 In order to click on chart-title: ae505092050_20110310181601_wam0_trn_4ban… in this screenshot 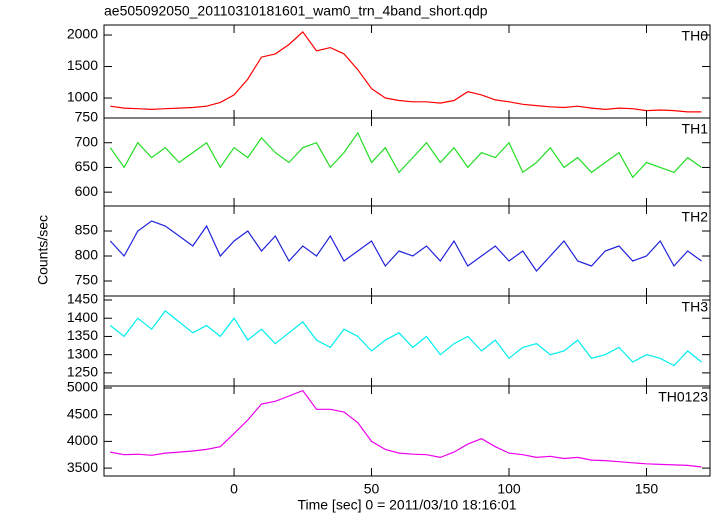, I will do `click(296, 11)`.